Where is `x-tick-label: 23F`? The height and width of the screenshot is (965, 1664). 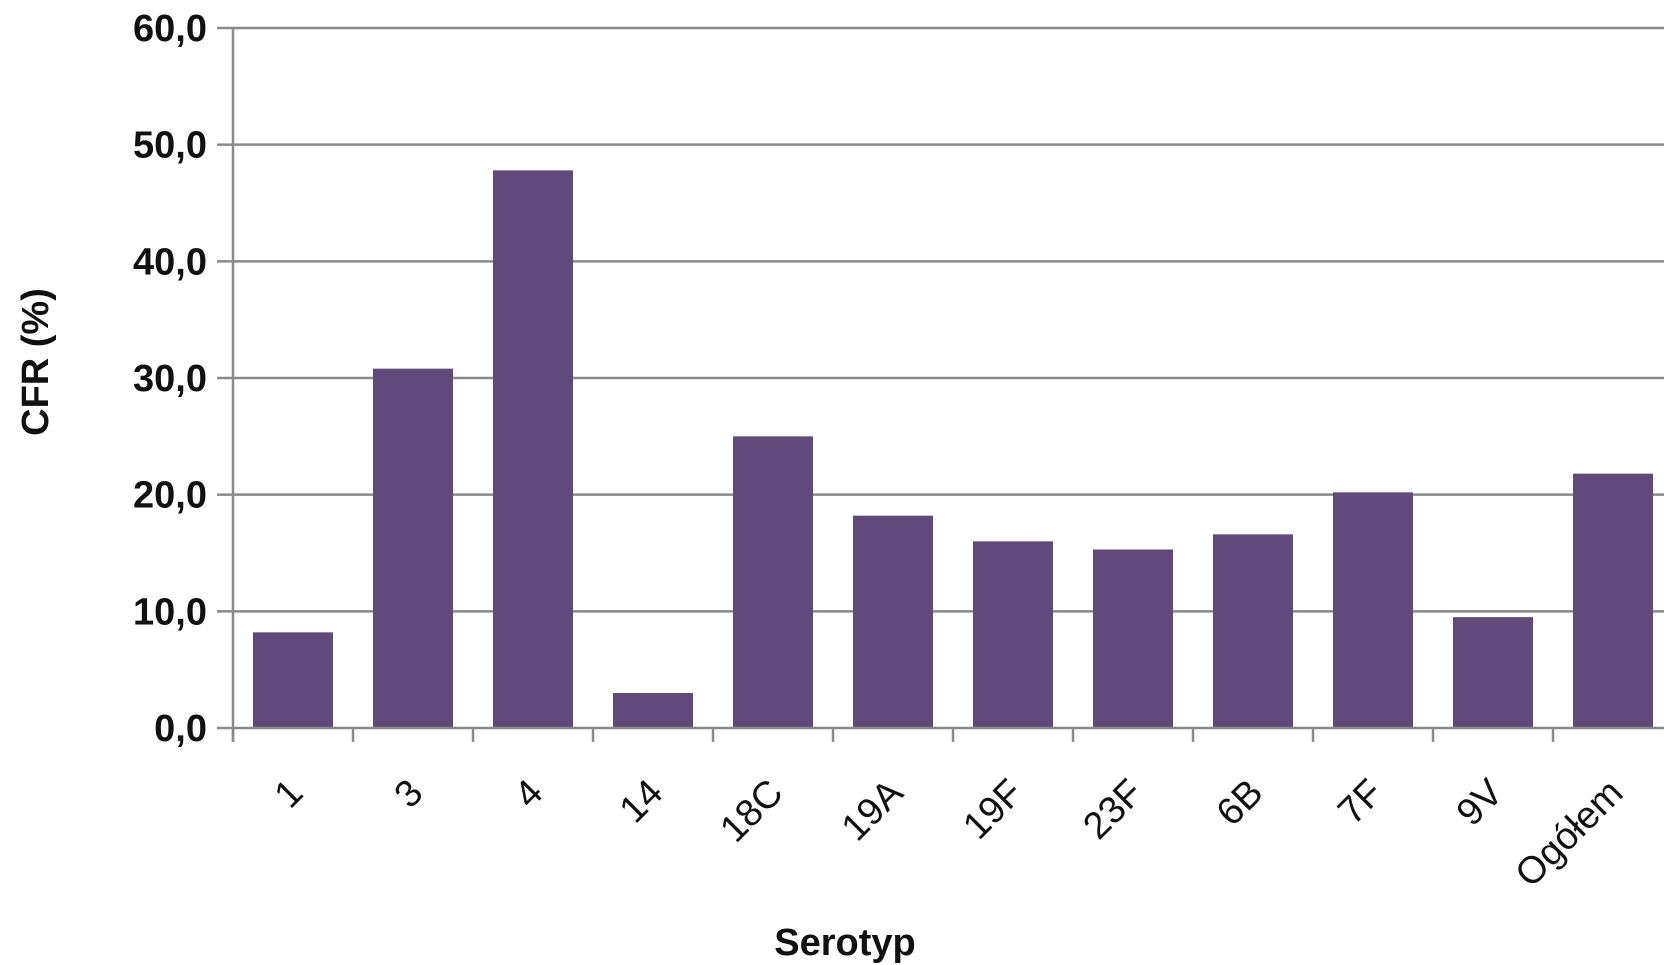
x-tick-label: 23F is located at coordinates (1113, 810).